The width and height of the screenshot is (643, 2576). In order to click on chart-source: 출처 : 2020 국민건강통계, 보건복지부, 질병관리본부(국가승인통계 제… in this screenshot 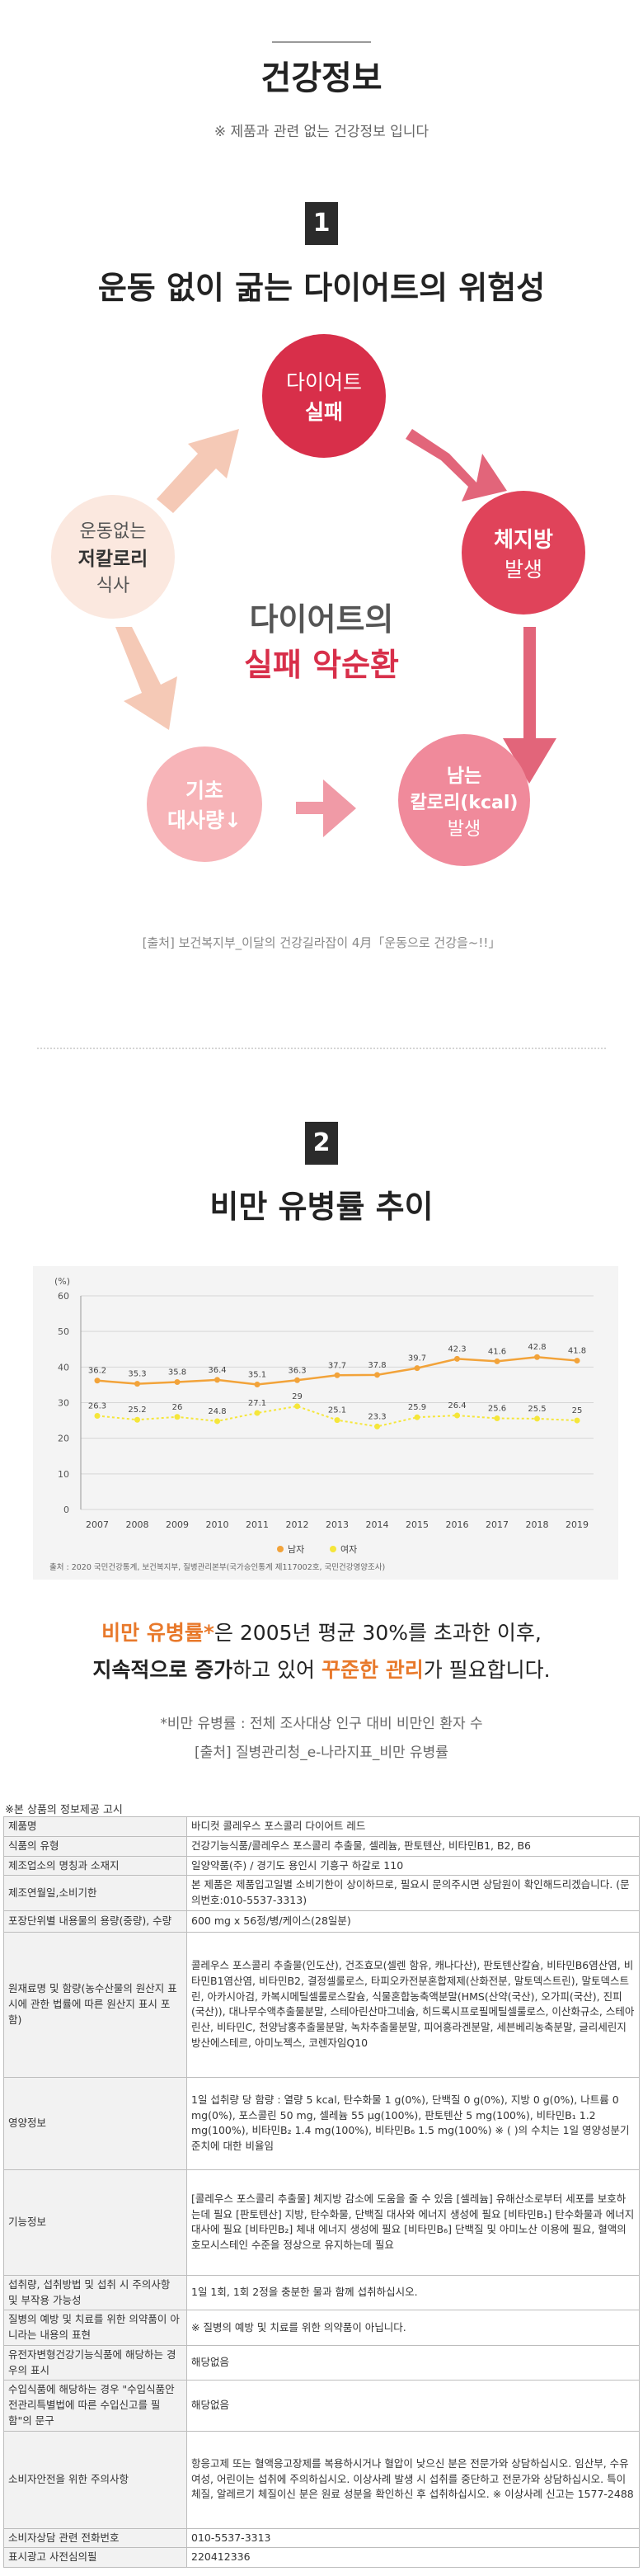, I will do `click(217, 1567)`.